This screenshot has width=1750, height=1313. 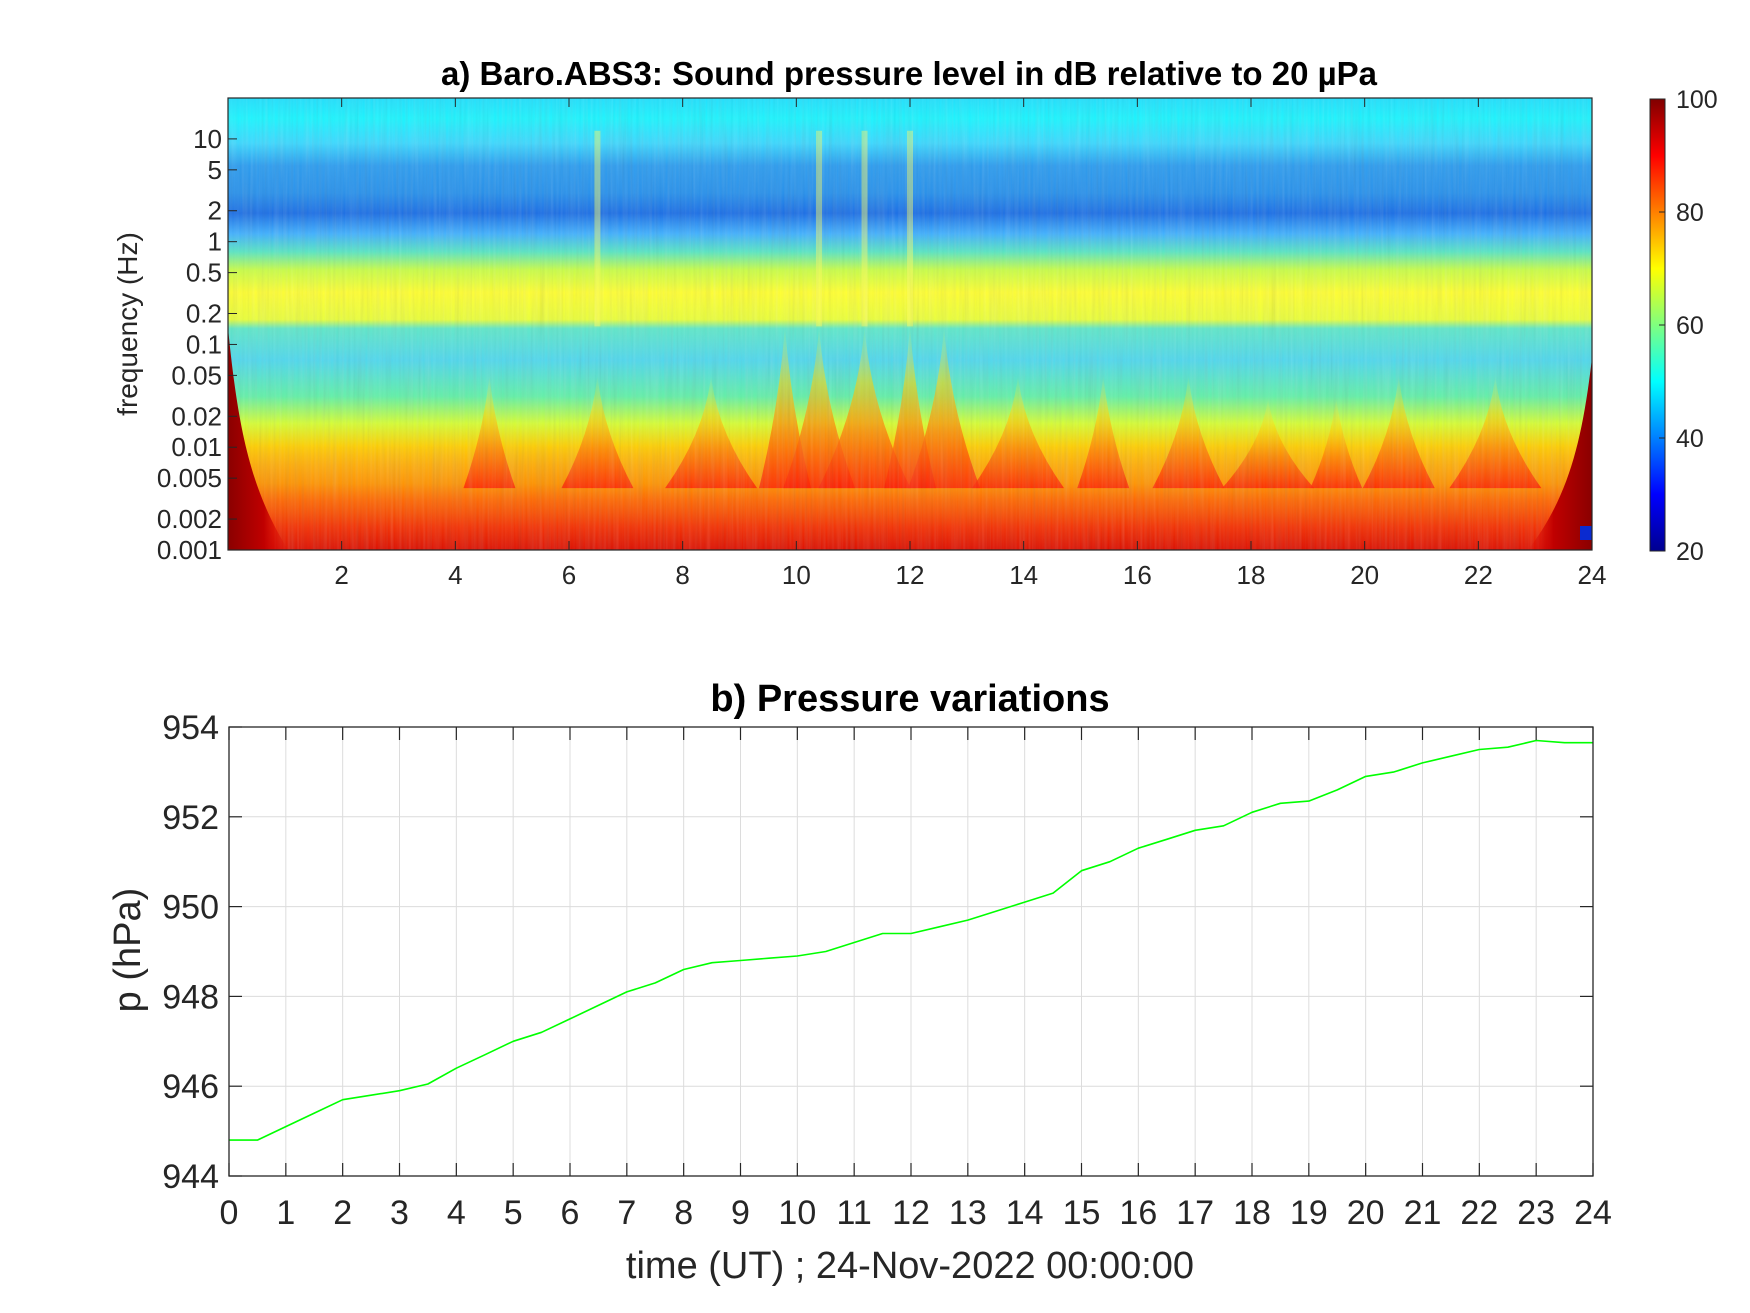 I want to click on spectrogram-x-tick-label: 2, so click(x=341, y=575).